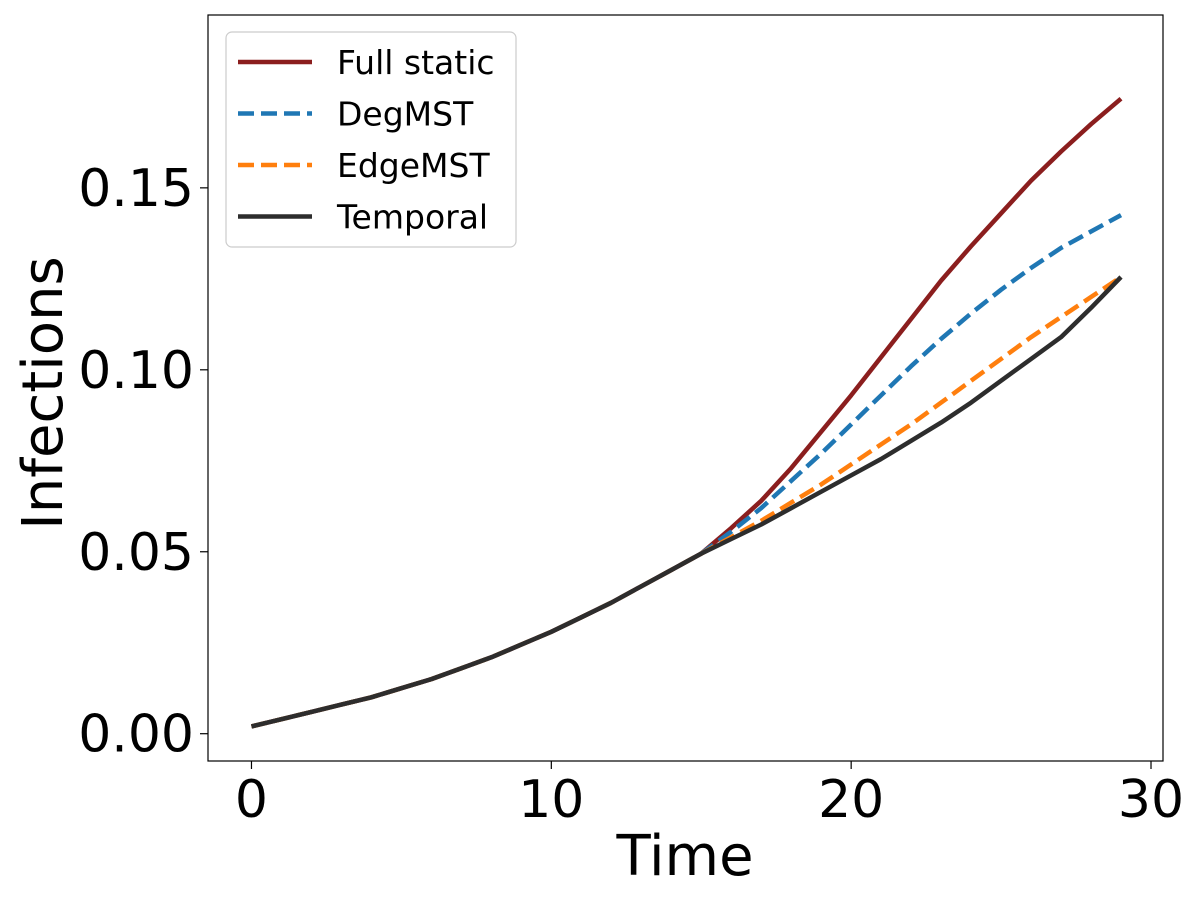  I want to click on x-tick-label: 30, so click(1151, 800).